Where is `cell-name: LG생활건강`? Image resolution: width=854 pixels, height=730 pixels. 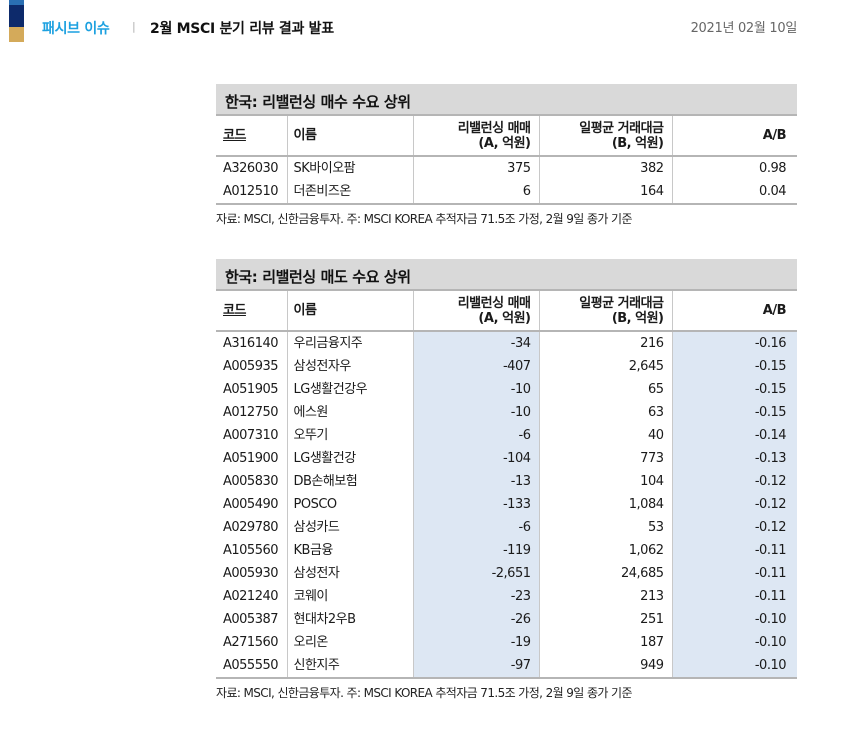
cell-name: LG생활건강 is located at coordinates (349, 458).